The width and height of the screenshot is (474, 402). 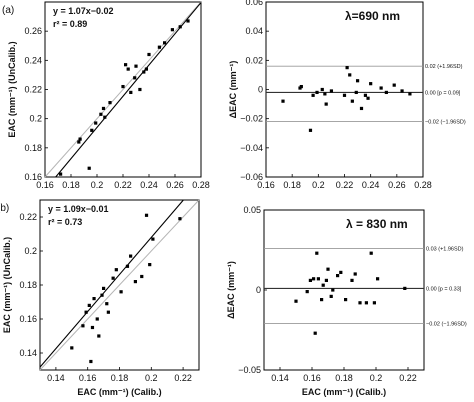 I want to click on chart-a-bland-ytick-label: −0.04, so click(x=251, y=148).